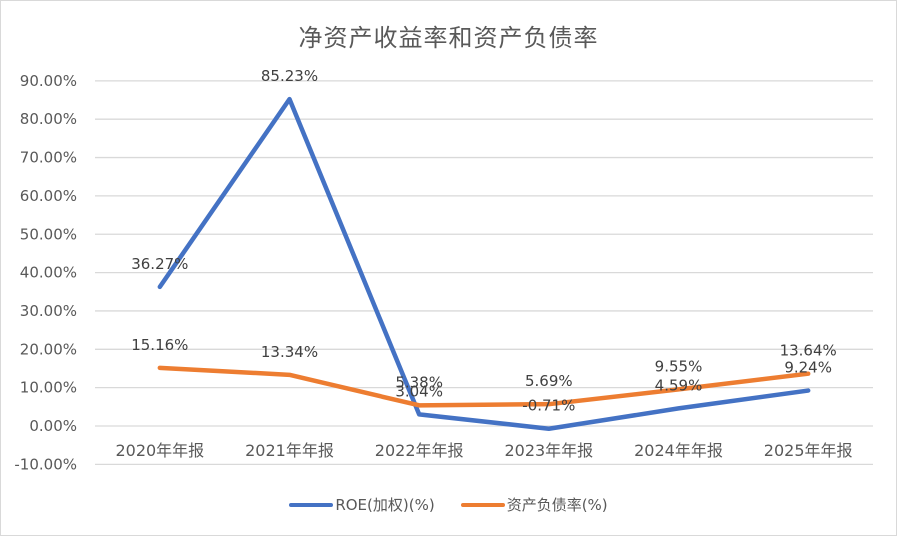  I want to click on legend: ROE(加权)(%) 资产负债率(%), so click(448, 504).